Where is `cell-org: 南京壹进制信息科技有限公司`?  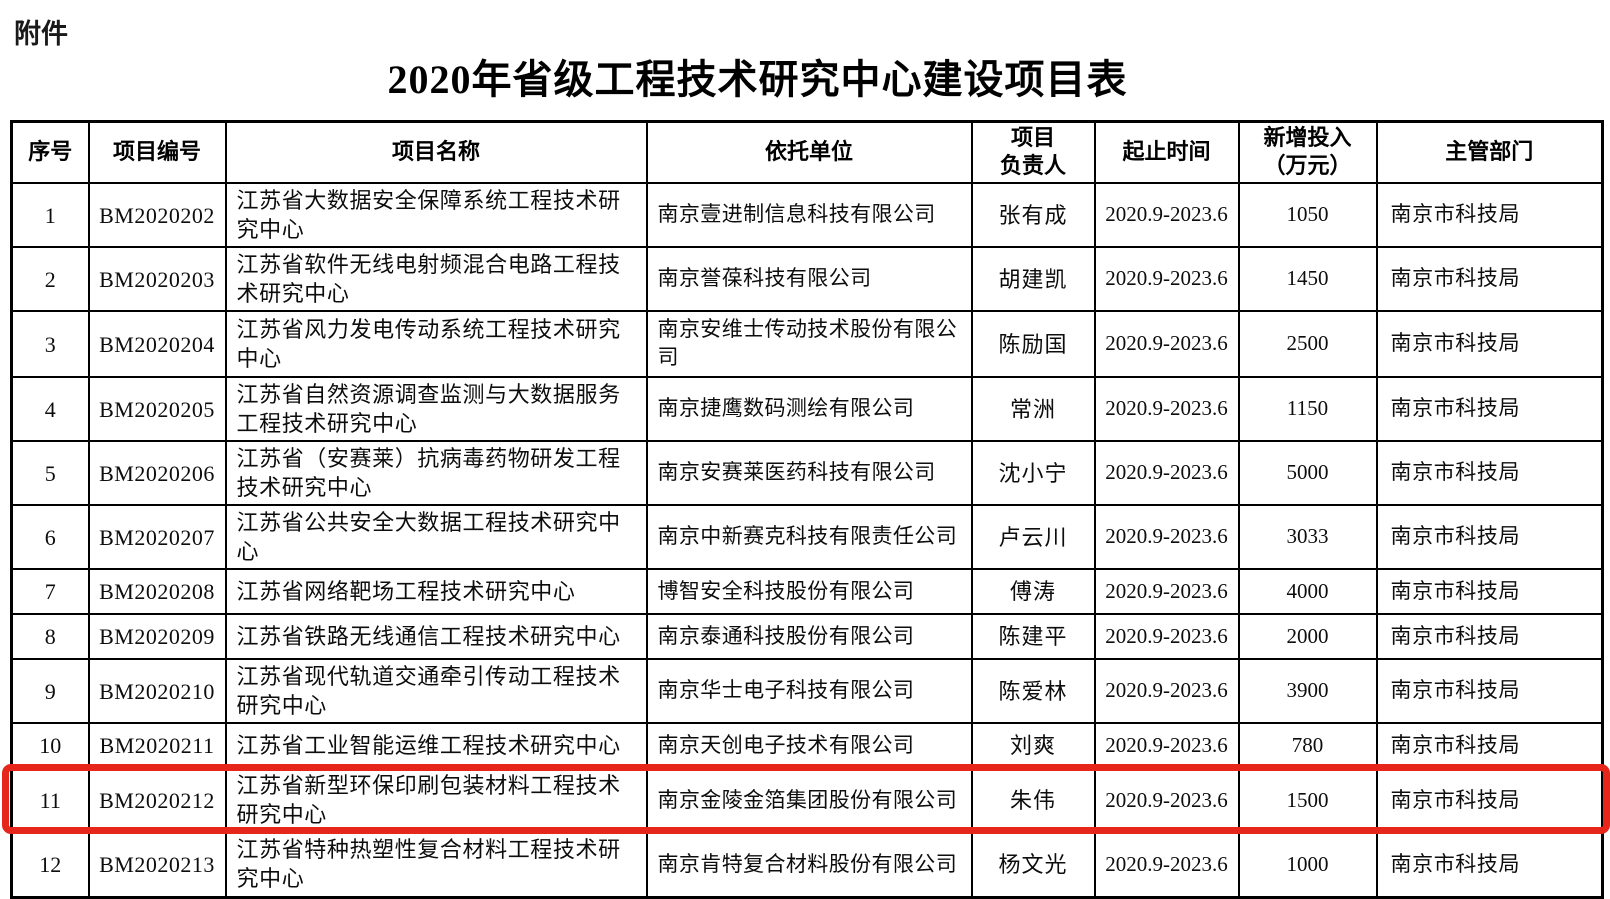 cell-org: 南京壹进制信息科技有限公司 is located at coordinates (809, 215).